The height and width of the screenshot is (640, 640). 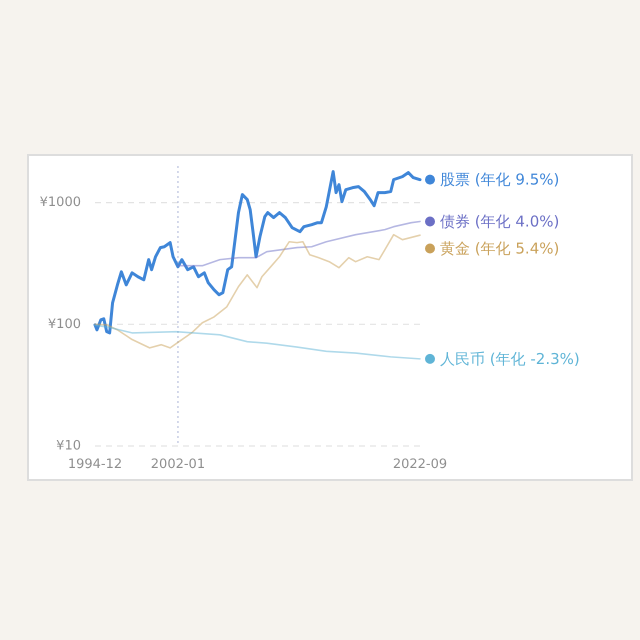 What do you see at coordinates (60, 202) in the screenshot?
I see `y-tick-label: ¥1000` at bounding box center [60, 202].